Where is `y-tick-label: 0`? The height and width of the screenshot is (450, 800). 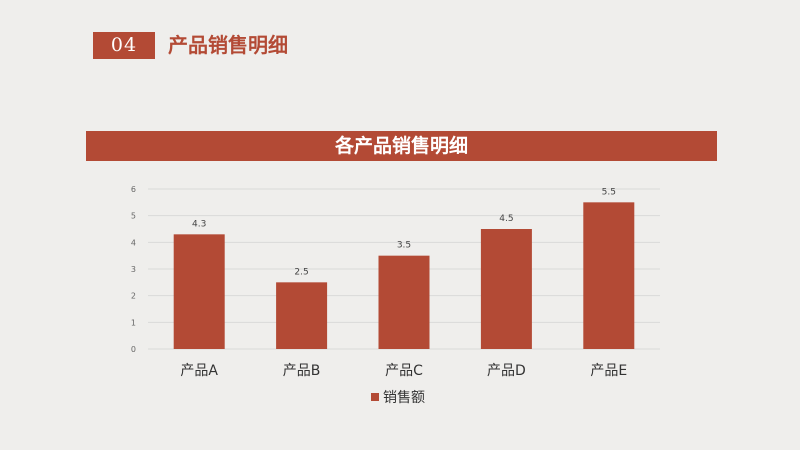
y-tick-label: 0 is located at coordinates (133, 349).